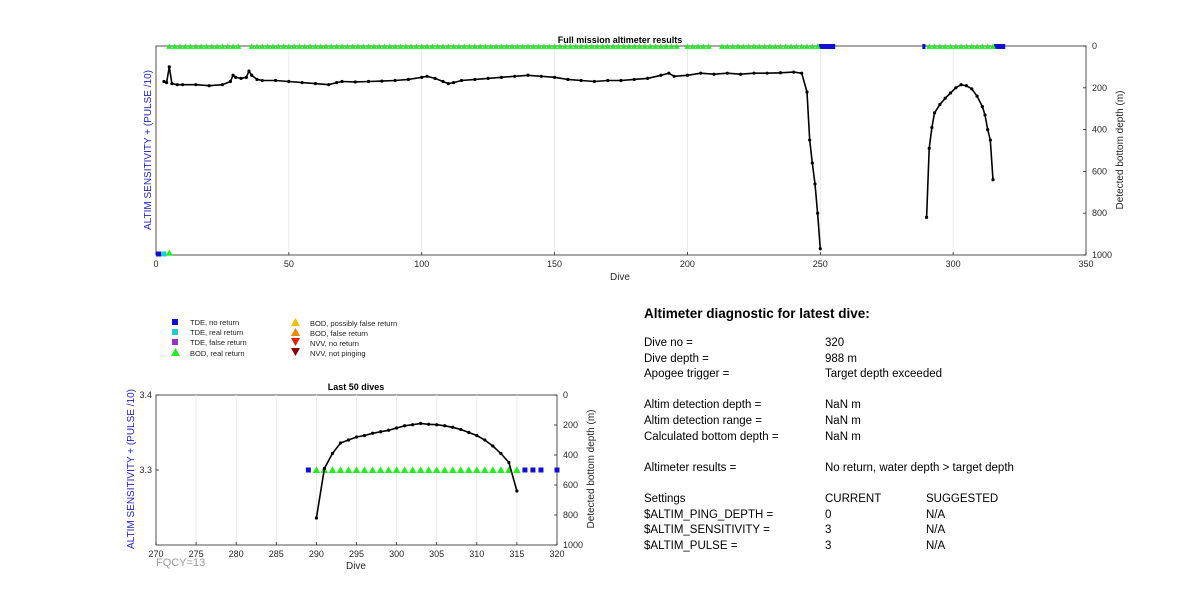  I want to click on legend-label: NVV, not pinging, so click(338, 353).